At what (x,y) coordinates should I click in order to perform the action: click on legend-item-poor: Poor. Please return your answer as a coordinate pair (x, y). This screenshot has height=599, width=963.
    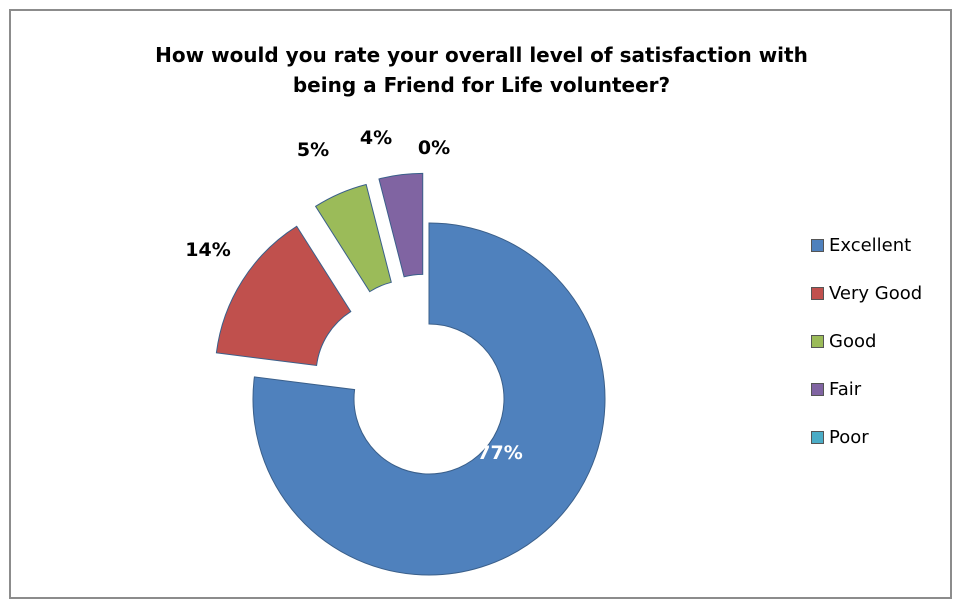
    Looking at the image, I should click on (840, 437).